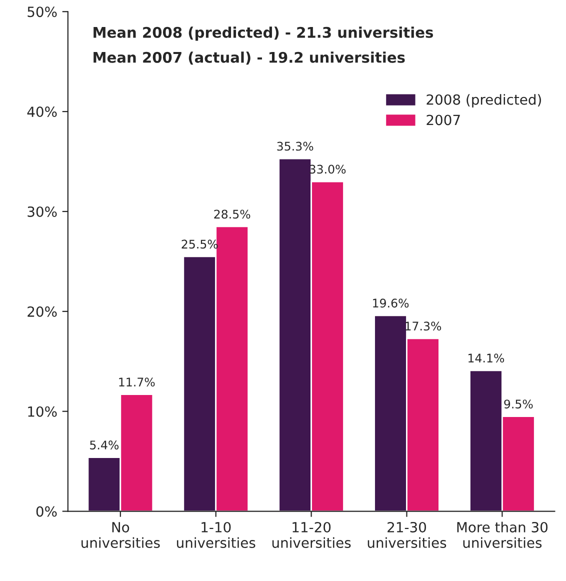 The width and height of the screenshot is (566, 581). I want to click on y-tick-label: 30%, so click(42, 211).